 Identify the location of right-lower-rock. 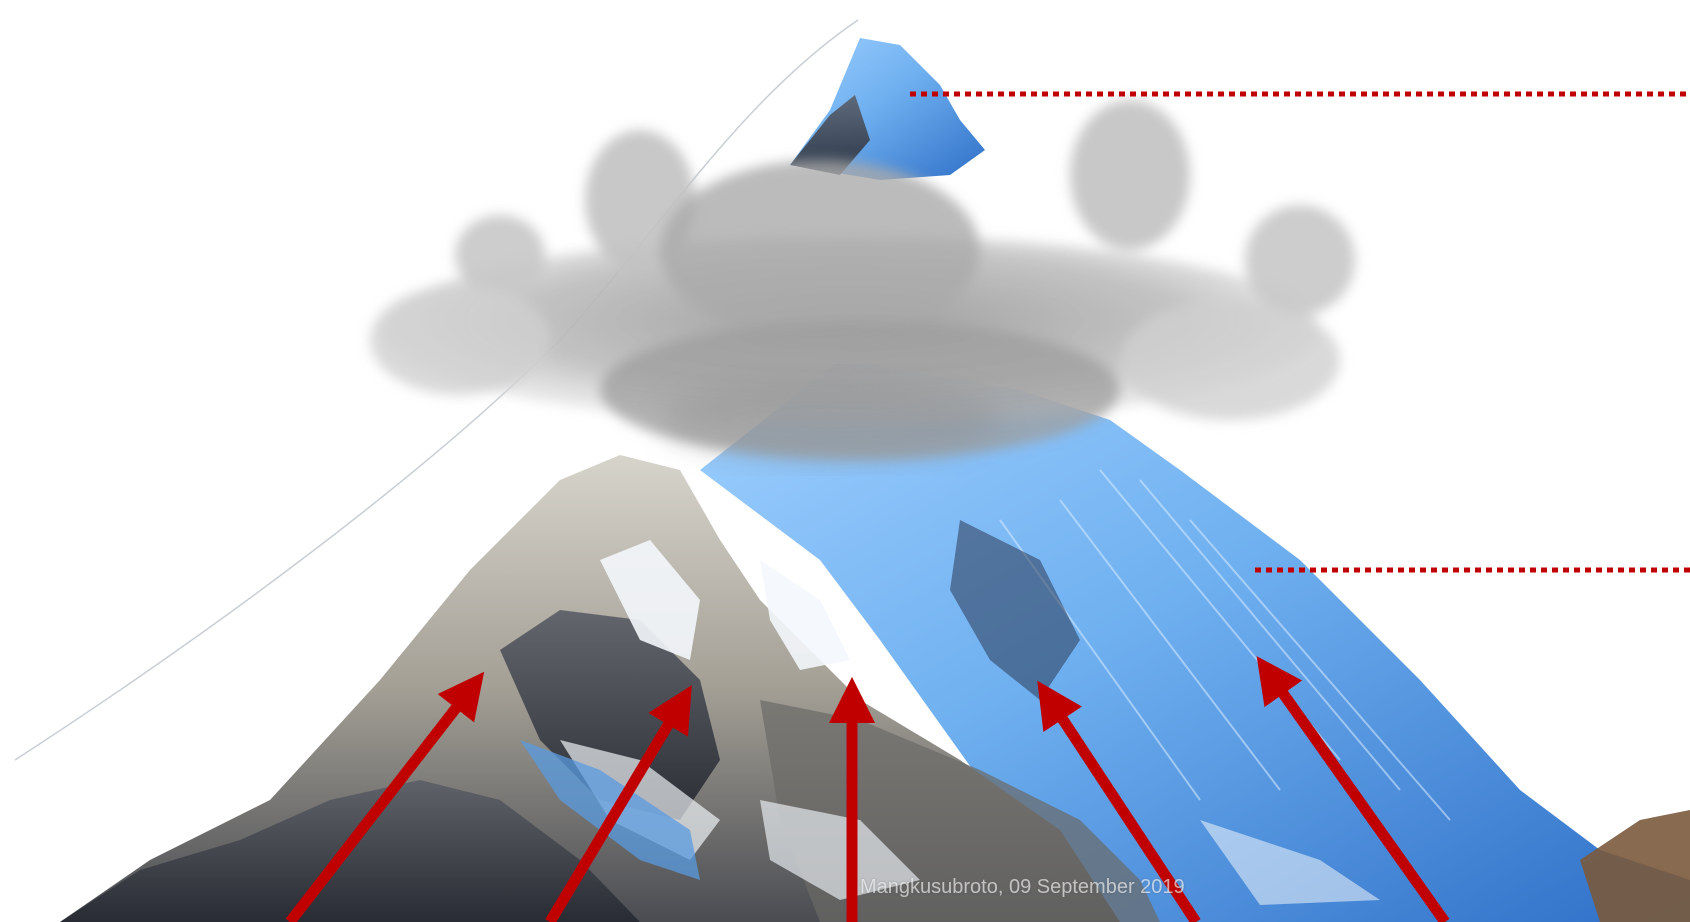
(1635, 866).